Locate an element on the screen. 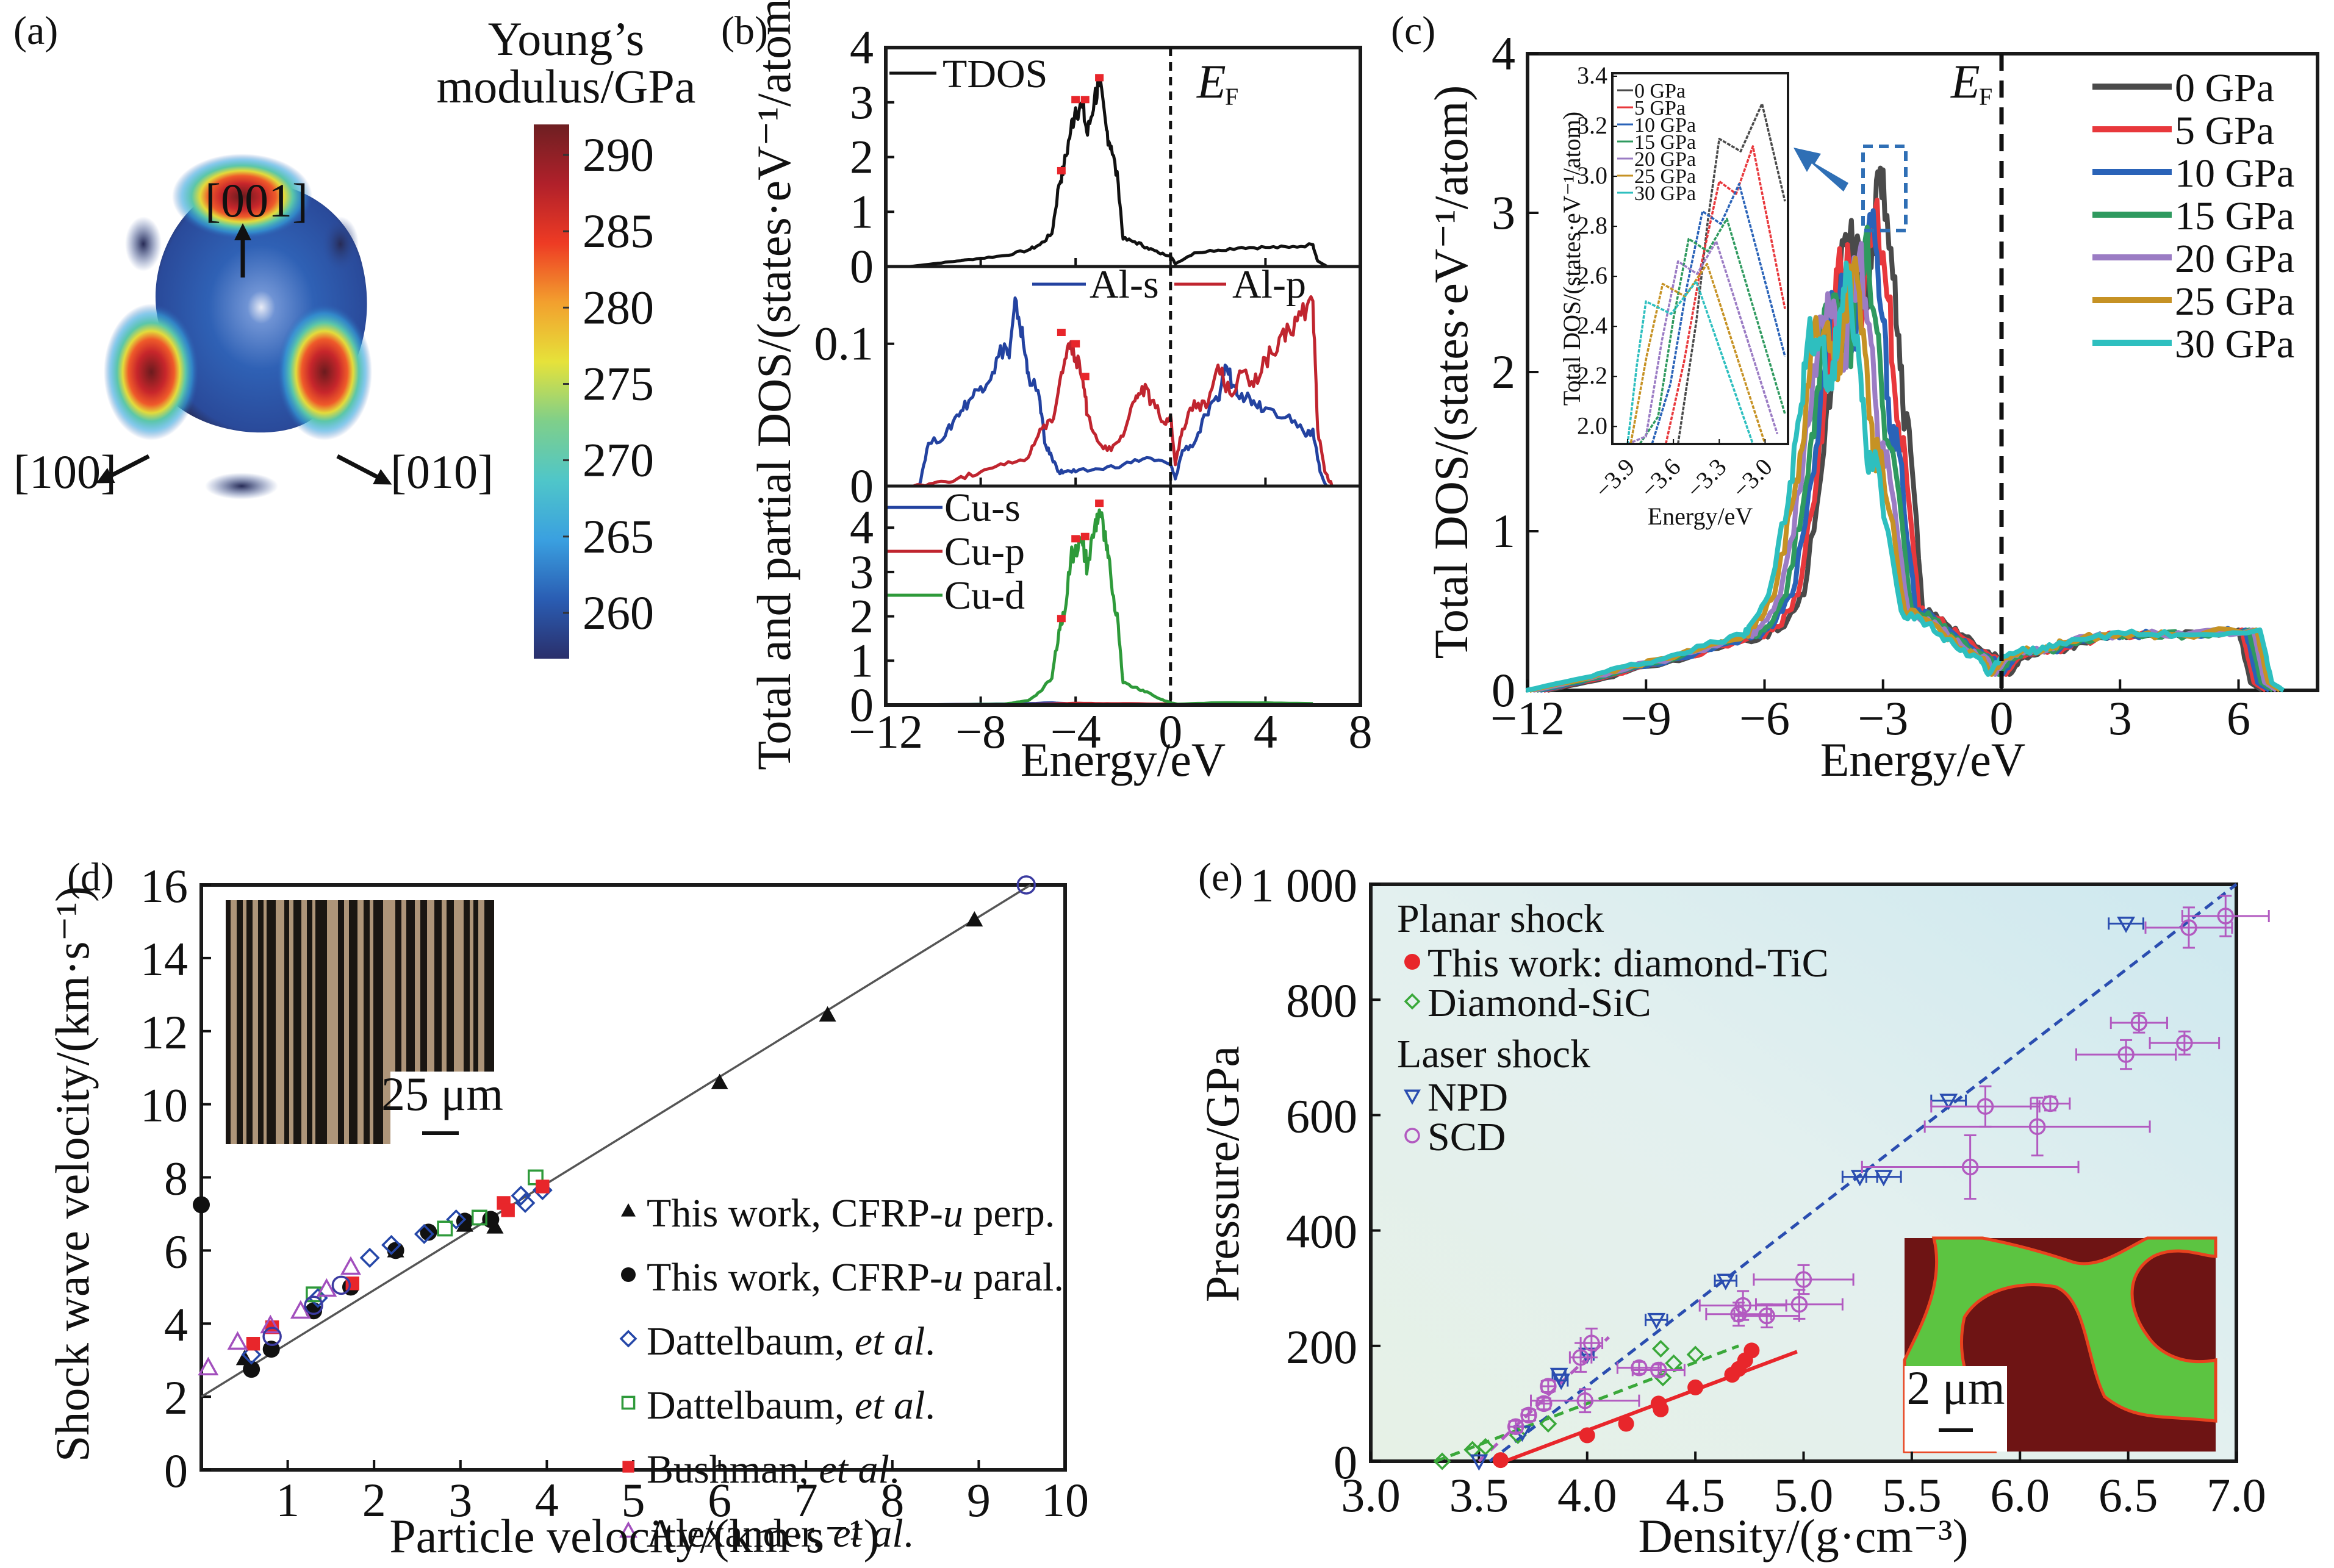 Image resolution: width=2334 pixels, height=1568 pixels. legend-text-main: Bushman, is located at coordinates (733, 1469).